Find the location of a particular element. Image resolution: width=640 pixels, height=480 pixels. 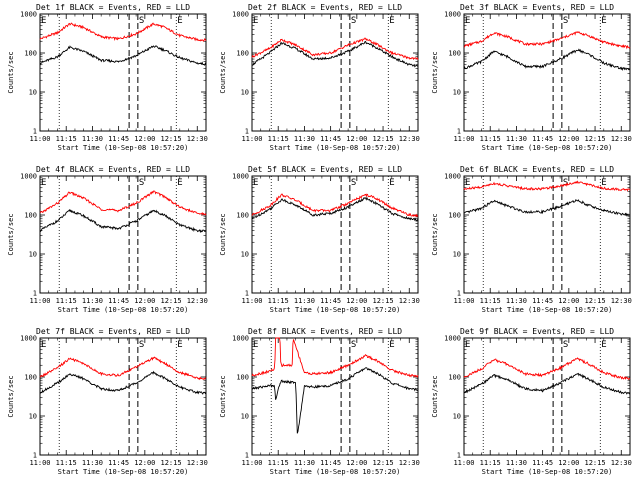

panel-title: Det 7f BLACK = Events, RED = LLD is located at coordinates (113, 331).